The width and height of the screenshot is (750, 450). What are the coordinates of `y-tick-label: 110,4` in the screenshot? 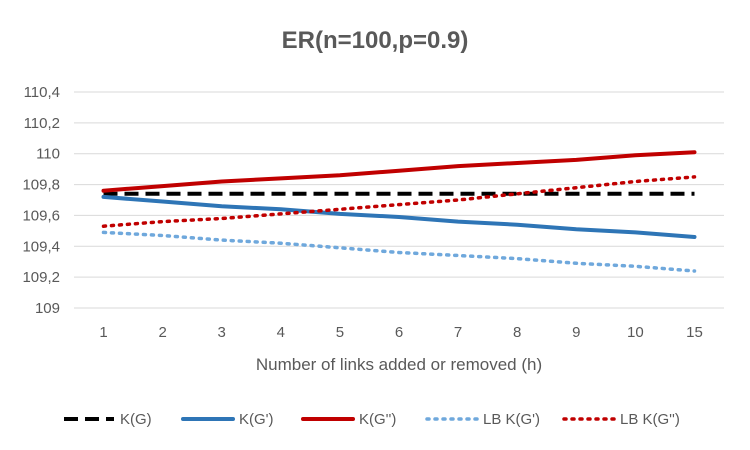 It's located at (42, 92).